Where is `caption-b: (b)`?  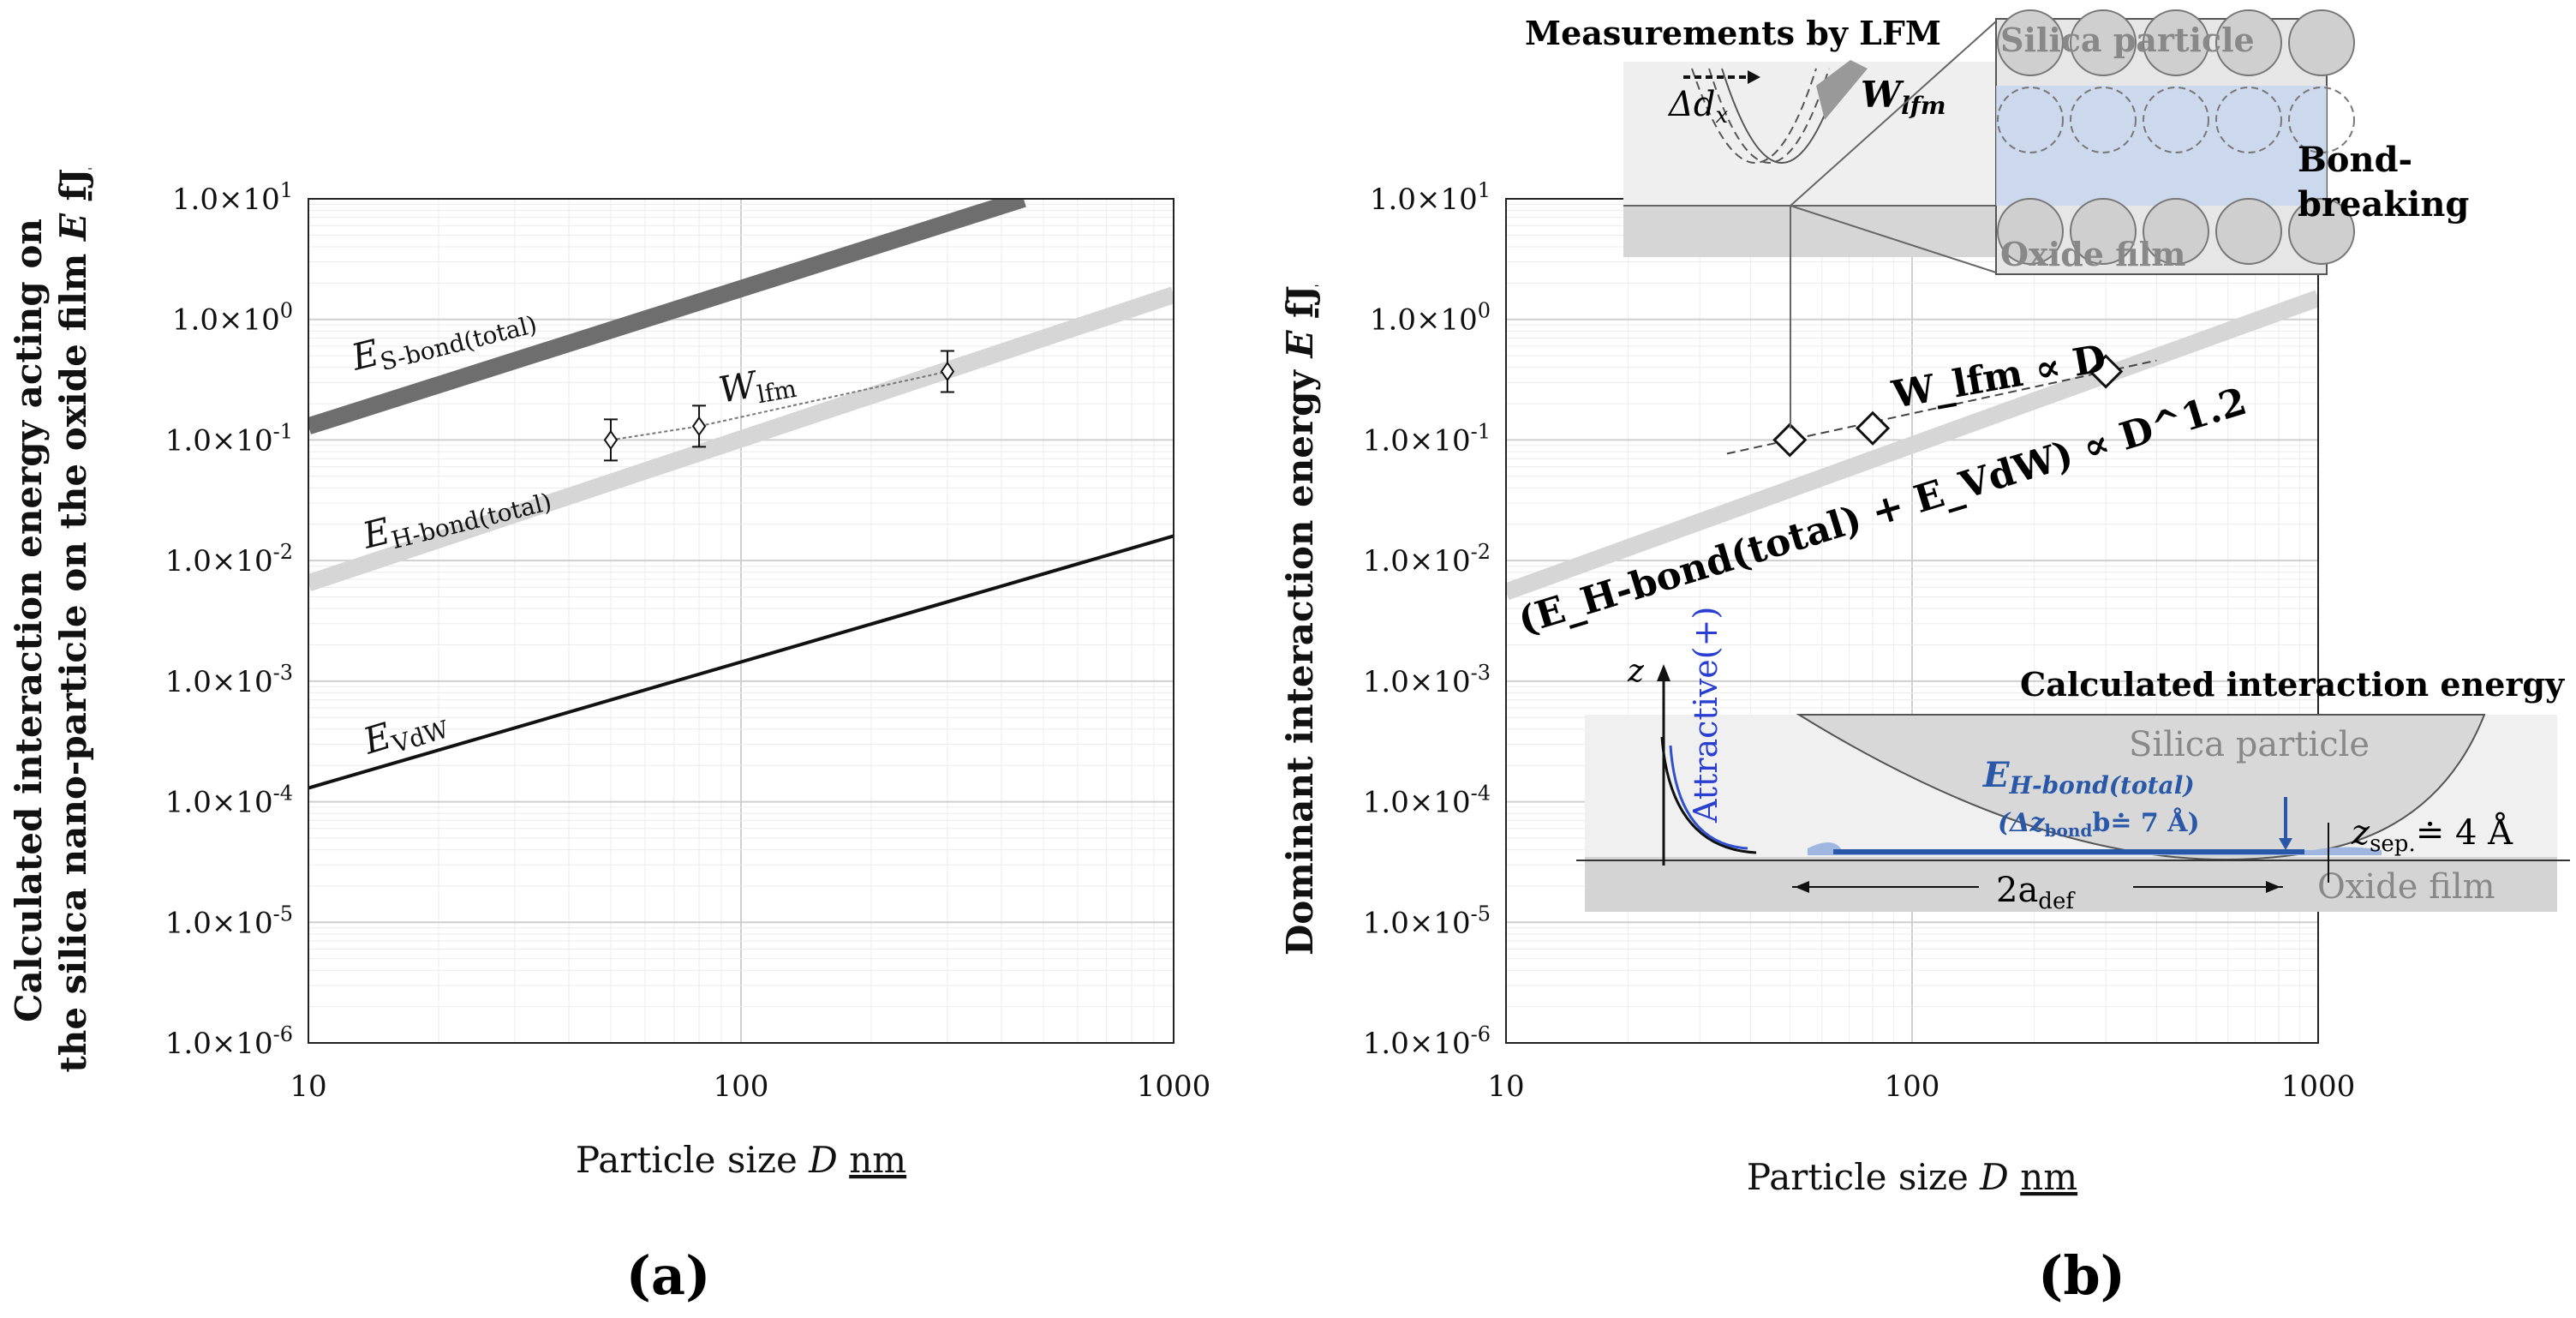 caption-b: (b) is located at coordinates (2082, 1275).